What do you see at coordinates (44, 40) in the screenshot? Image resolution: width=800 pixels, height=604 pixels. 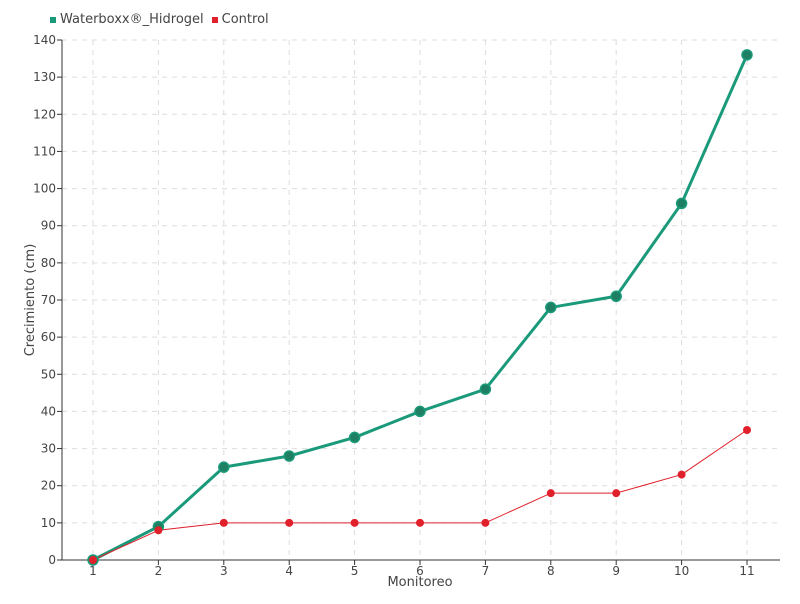 I see `y-tick-label: 140` at bounding box center [44, 40].